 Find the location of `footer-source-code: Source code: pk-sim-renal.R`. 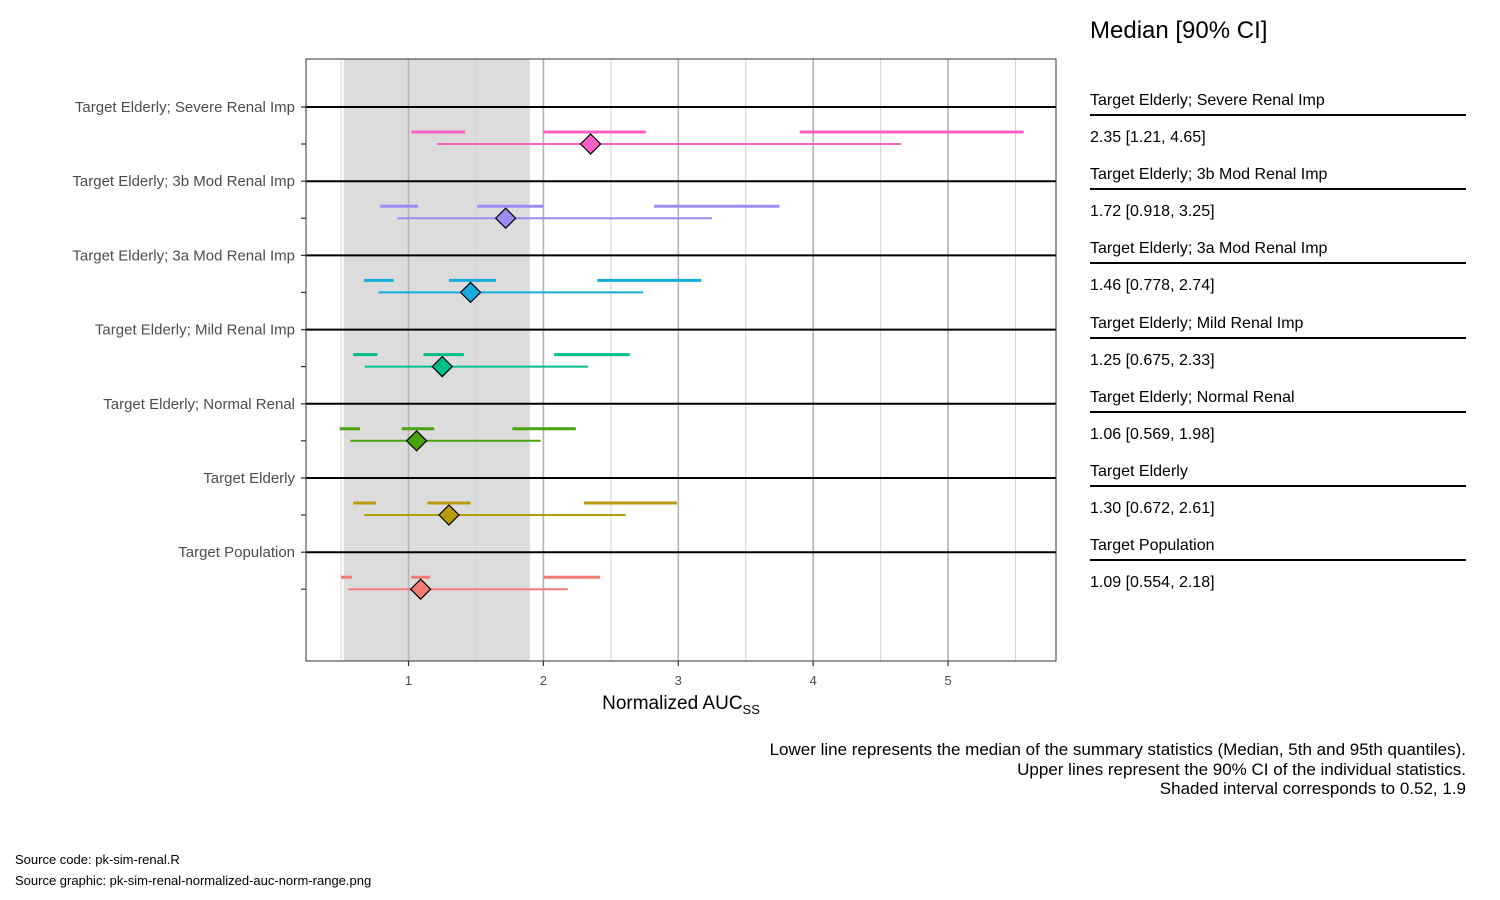

footer-source-code: Source code: pk-sim-renal.R is located at coordinates (97, 859).